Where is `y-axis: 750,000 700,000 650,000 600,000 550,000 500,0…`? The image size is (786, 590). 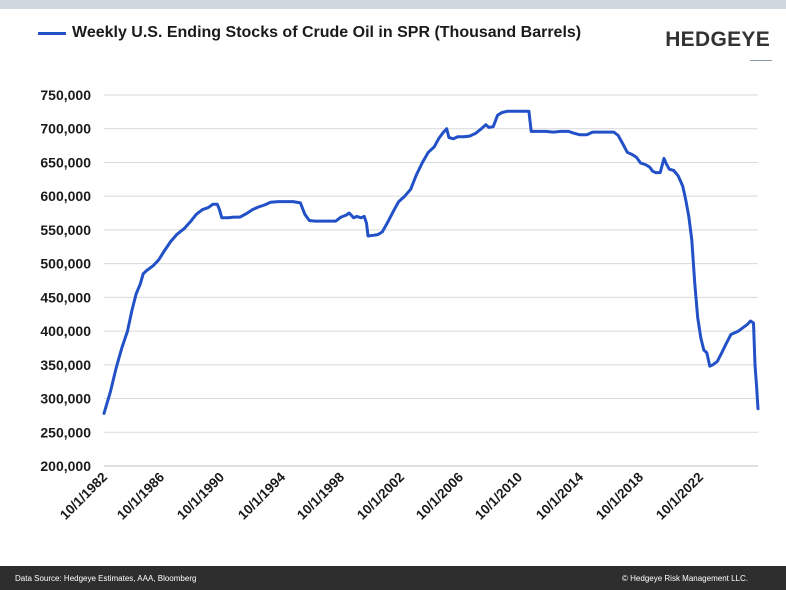
y-axis: 750,000 700,000 650,000 600,000 550,000 500,0… is located at coordinates (65, 280).